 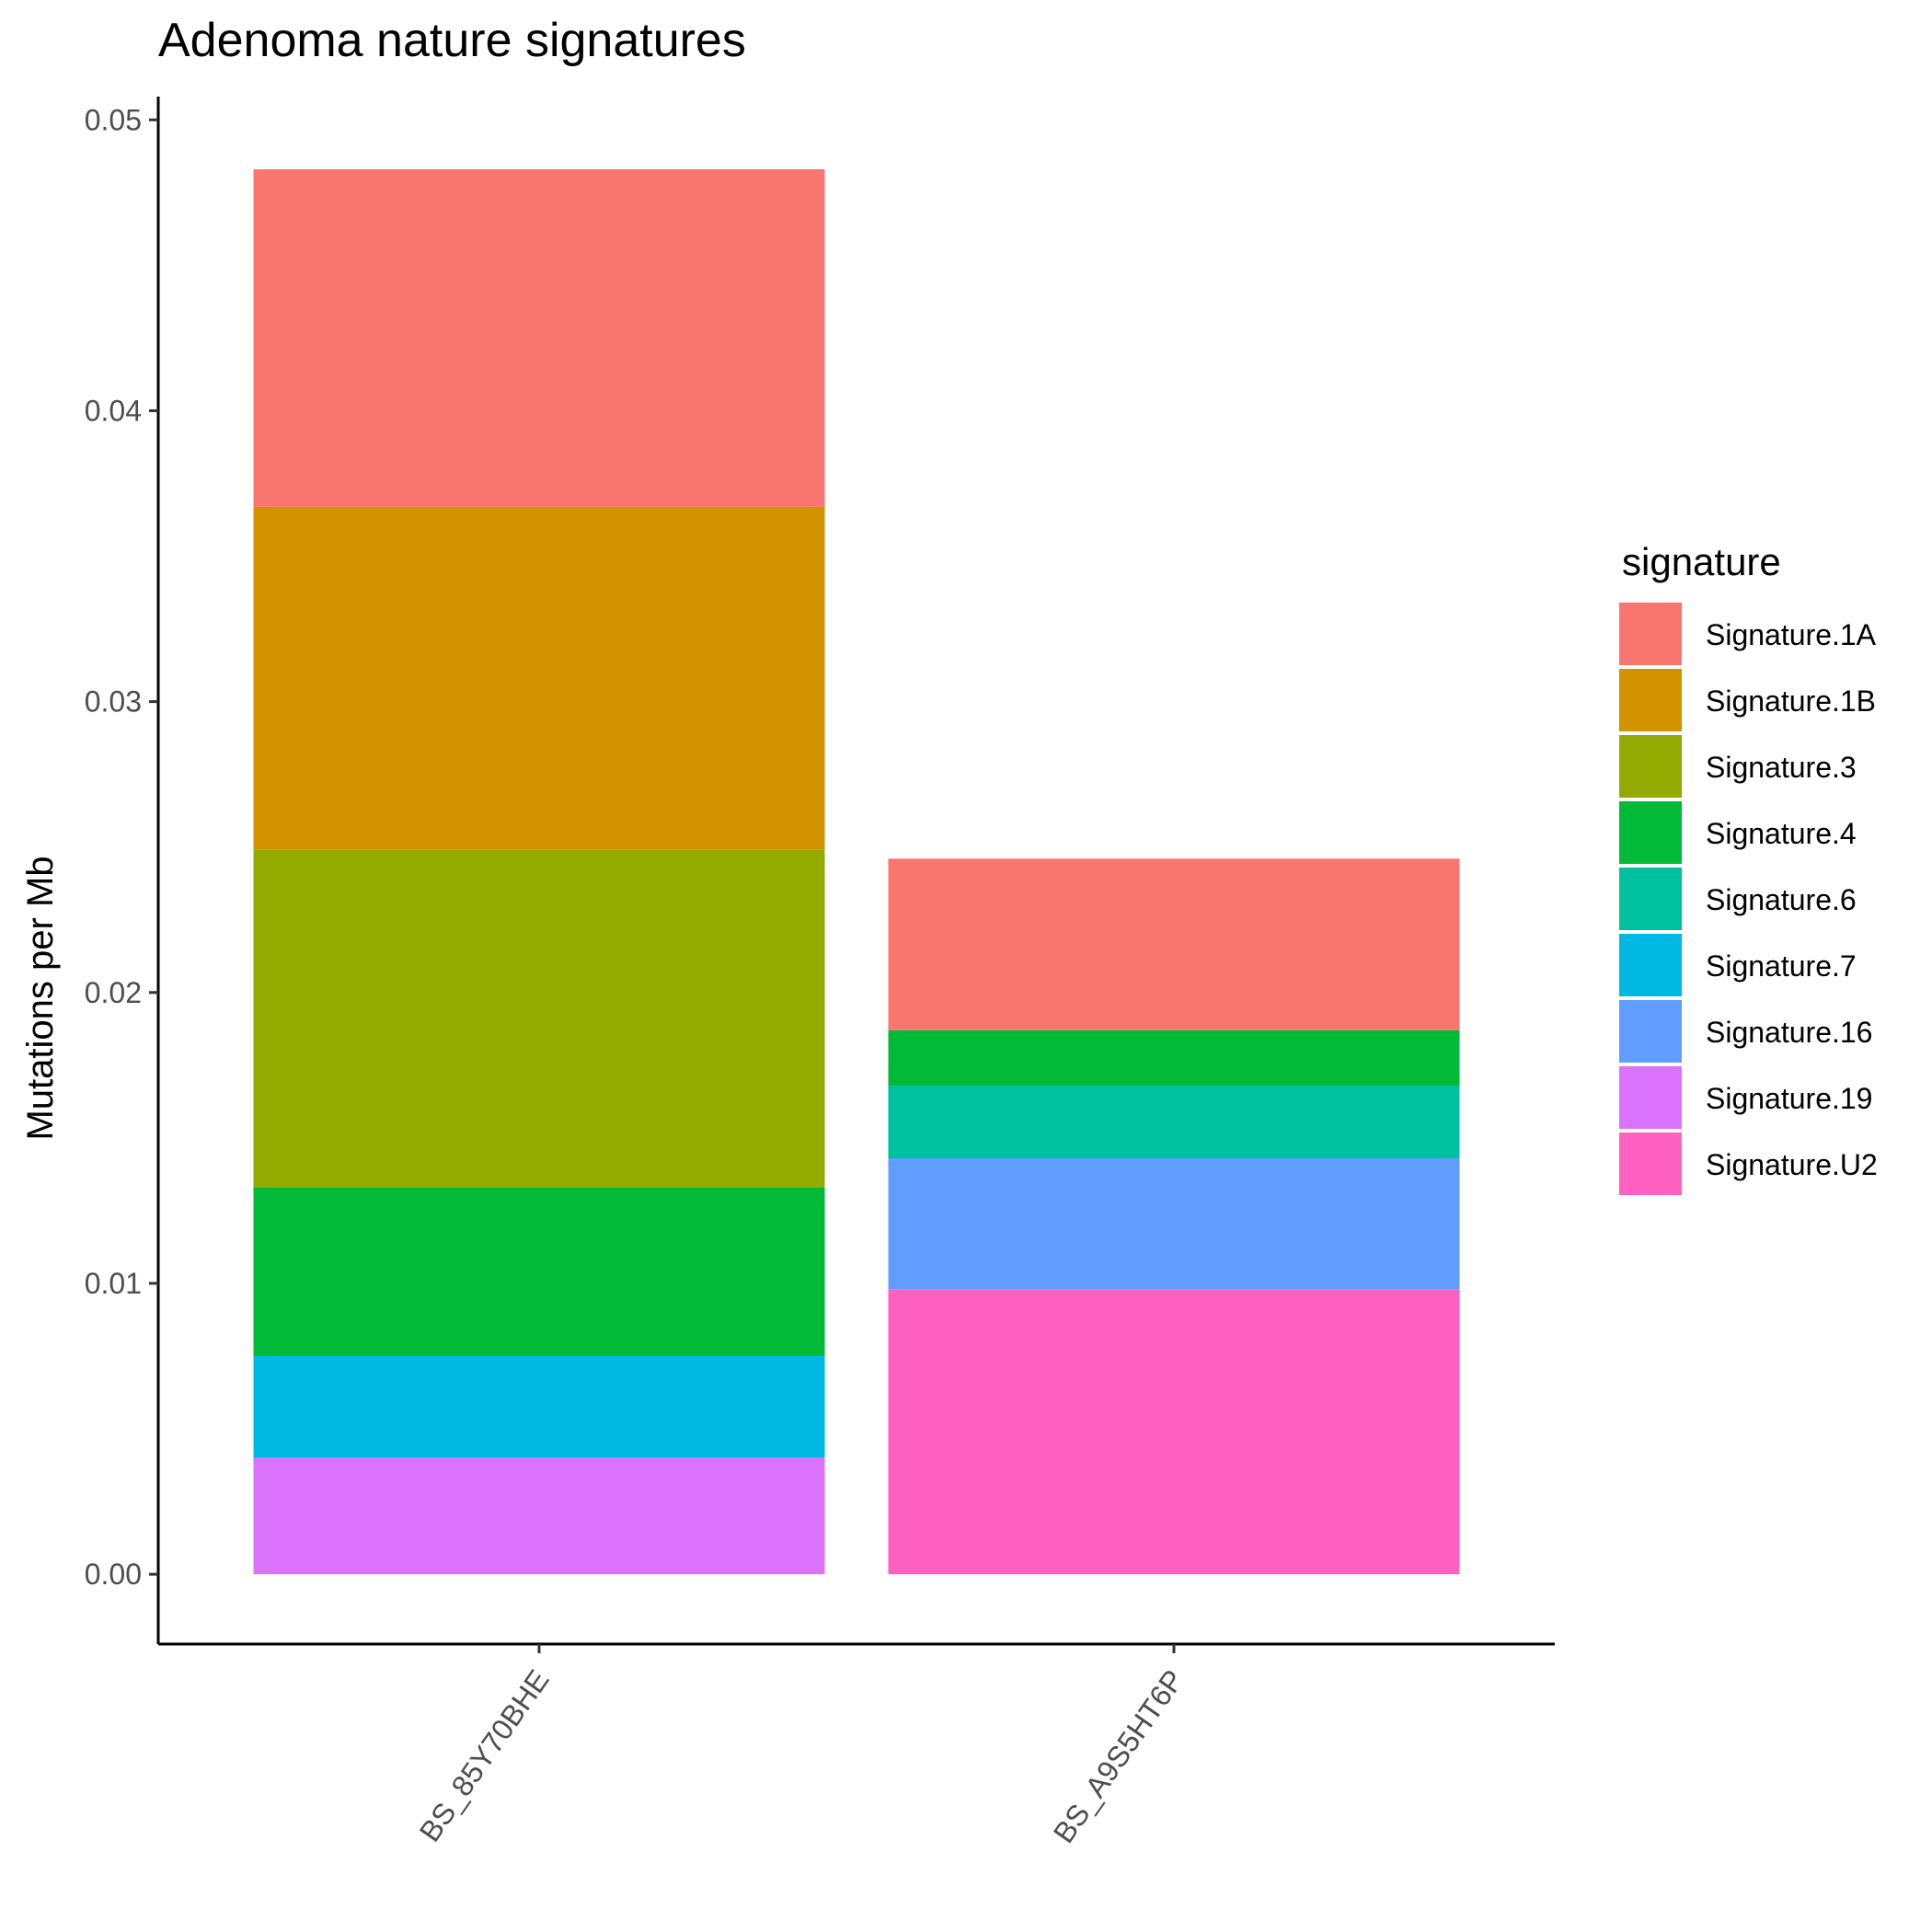 I want to click on y-tick-label: 0.03, so click(x=113, y=702).